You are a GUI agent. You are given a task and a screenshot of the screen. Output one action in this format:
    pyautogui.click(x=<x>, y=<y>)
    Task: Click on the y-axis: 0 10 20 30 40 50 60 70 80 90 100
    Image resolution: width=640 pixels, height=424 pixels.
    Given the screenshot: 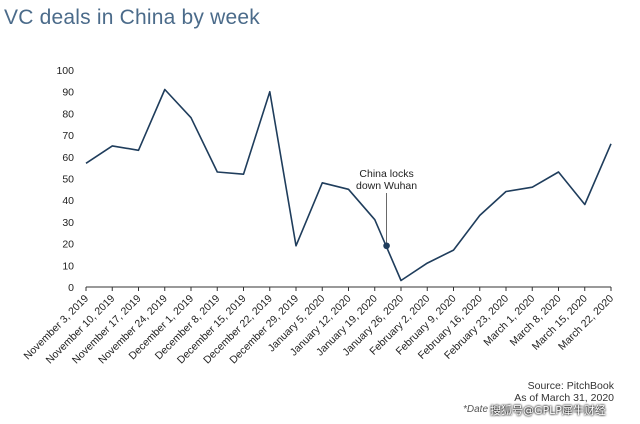 What is the action you would take?
    pyautogui.click(x=65, y=179)
    